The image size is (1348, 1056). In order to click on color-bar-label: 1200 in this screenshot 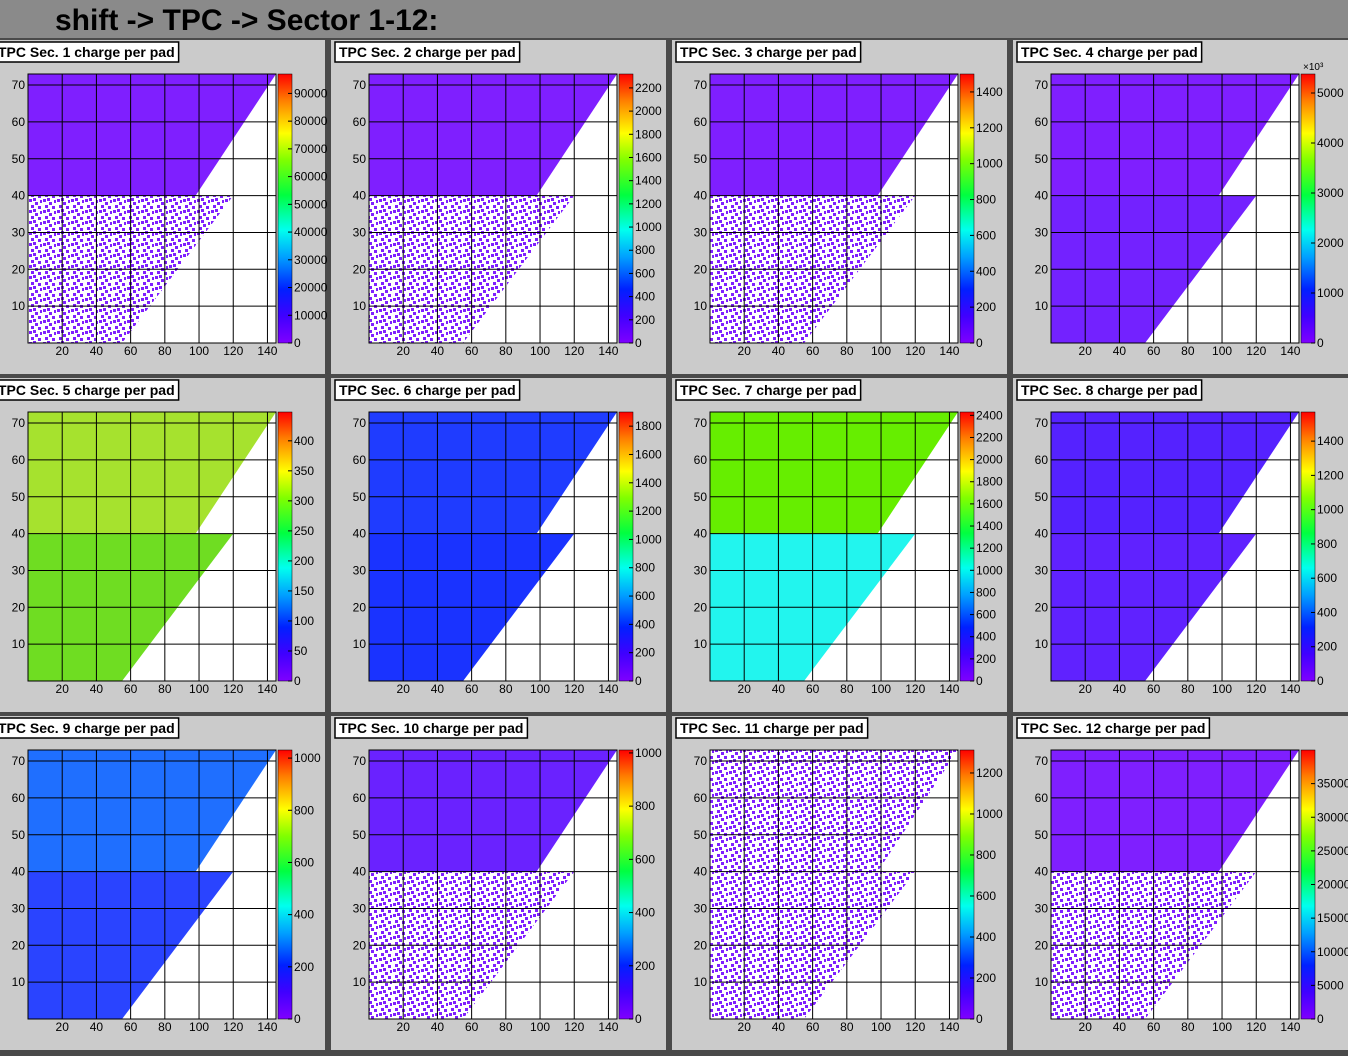, I will do `click(989, 773)`.